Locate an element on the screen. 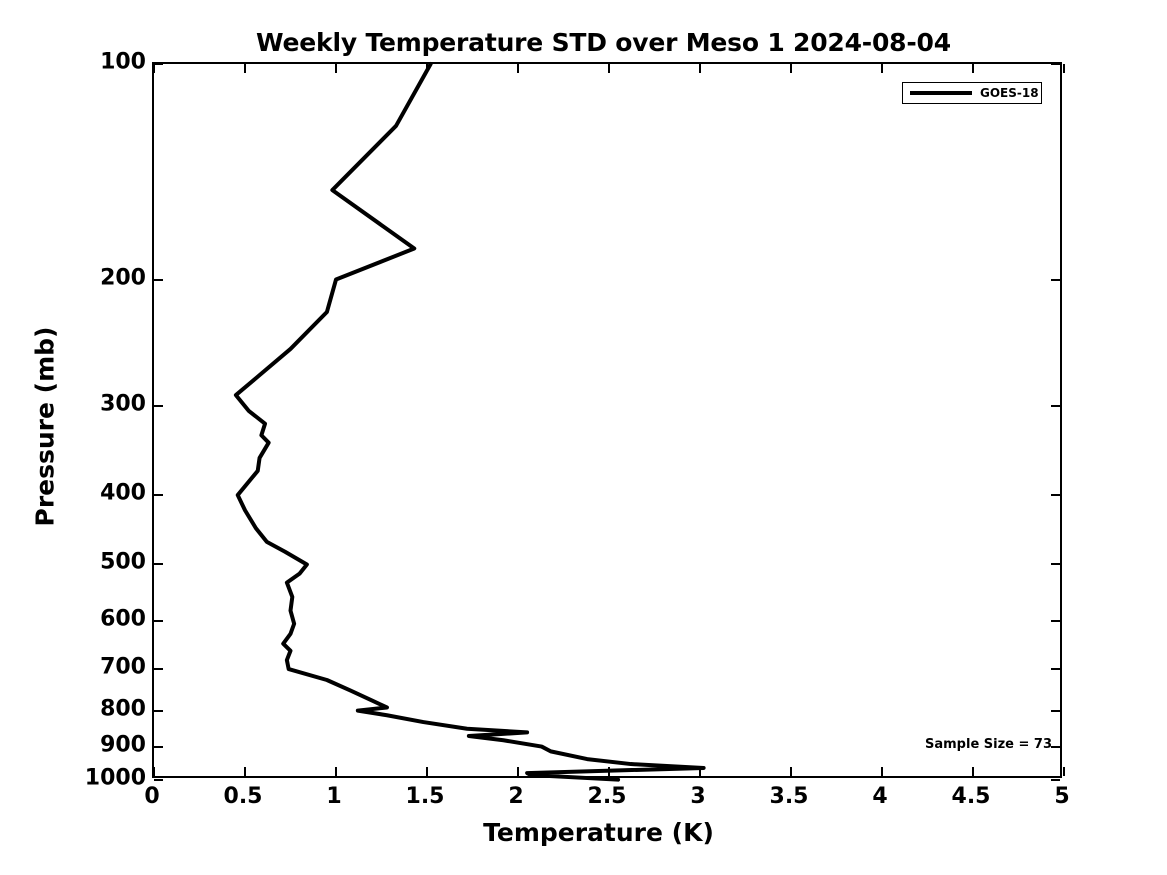  x-tick-label-2: 2 is located at coordinates (516, 796).